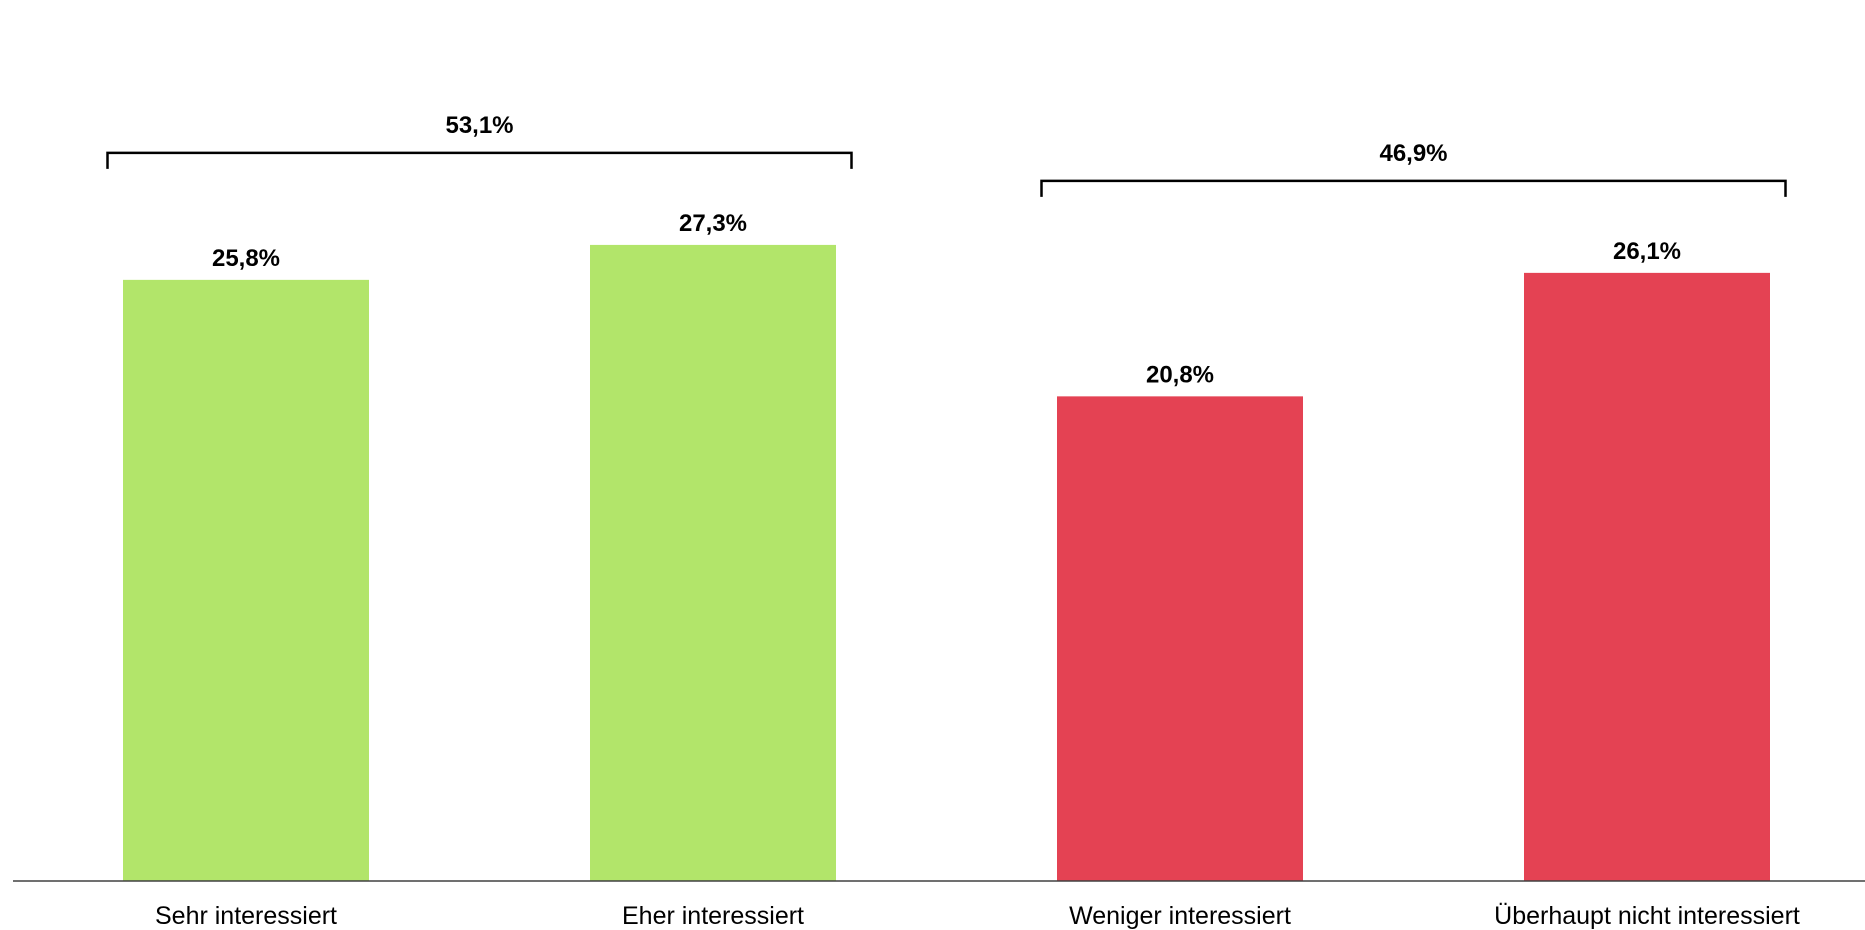  Describe the element at coordinates (713, 562) in the screenshot. I see `bar-eher-interessiert` at that location.